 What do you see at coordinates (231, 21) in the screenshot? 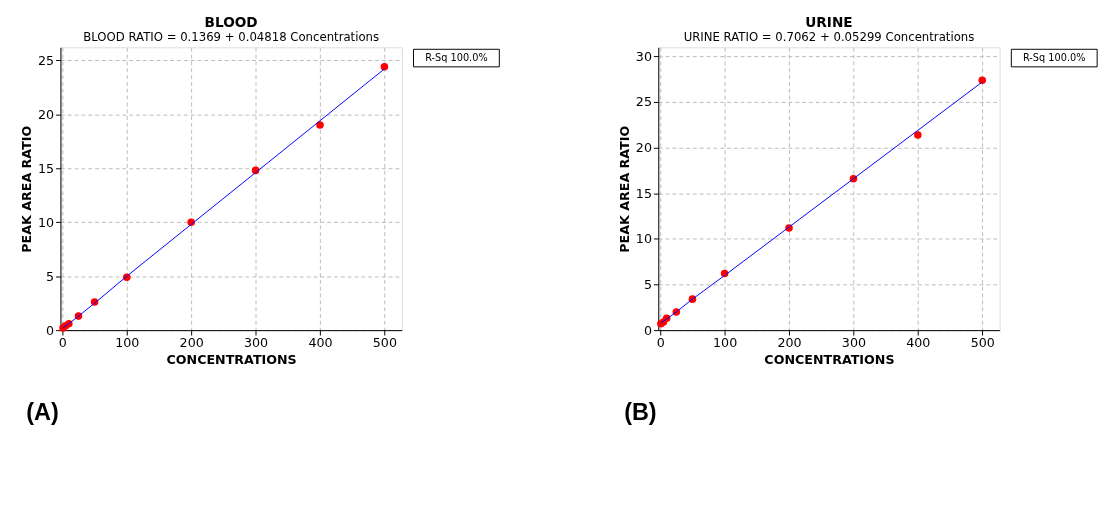
I see `chart-title: BLOOD` at bounding box center [231, 21].